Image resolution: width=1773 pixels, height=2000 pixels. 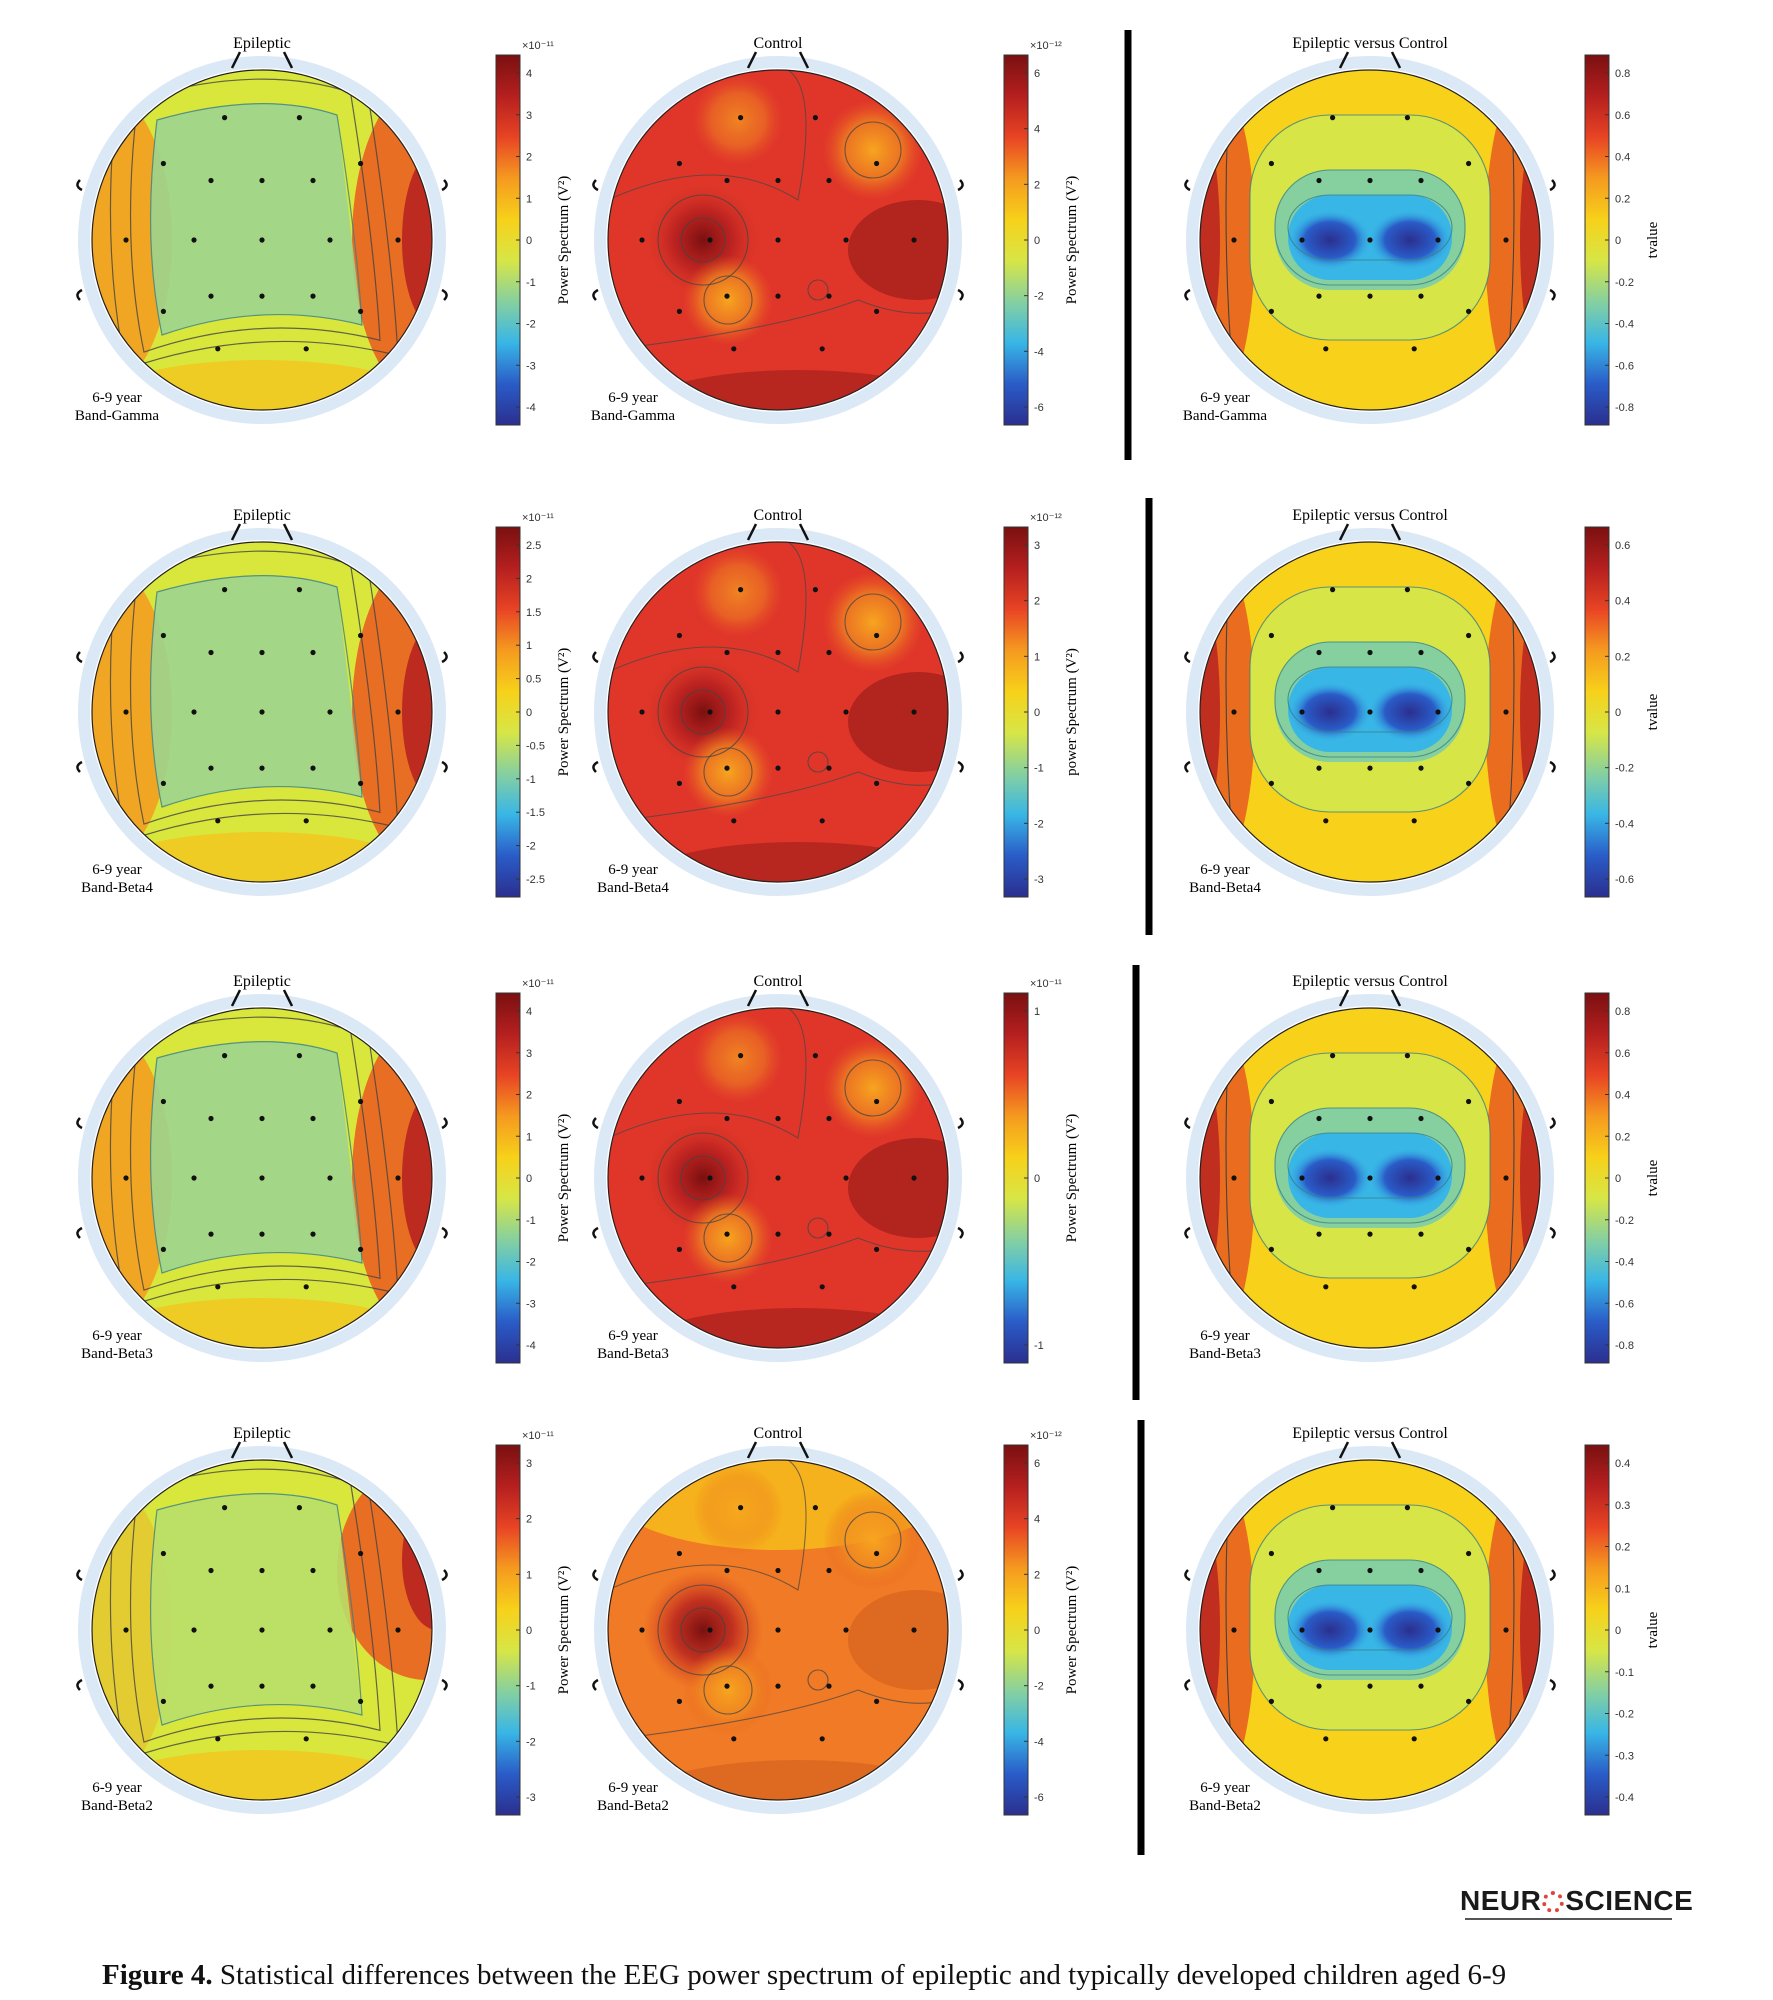 What do you see at coordinates (793, 1328) in the screenshot?
I see `hot-region-bottom` at bounding box center [793, 1328].